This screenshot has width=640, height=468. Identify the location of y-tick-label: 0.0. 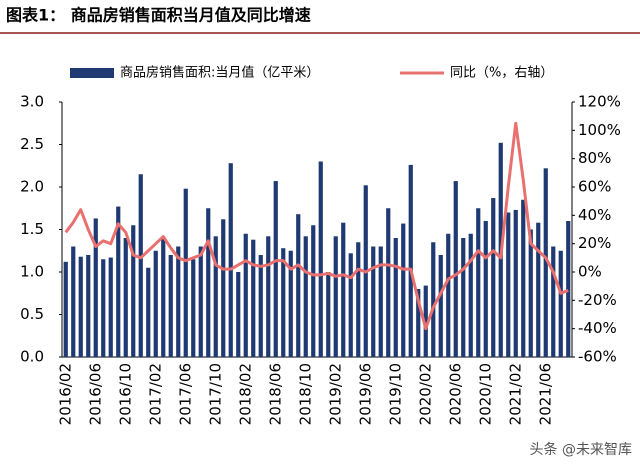
(32, 357).